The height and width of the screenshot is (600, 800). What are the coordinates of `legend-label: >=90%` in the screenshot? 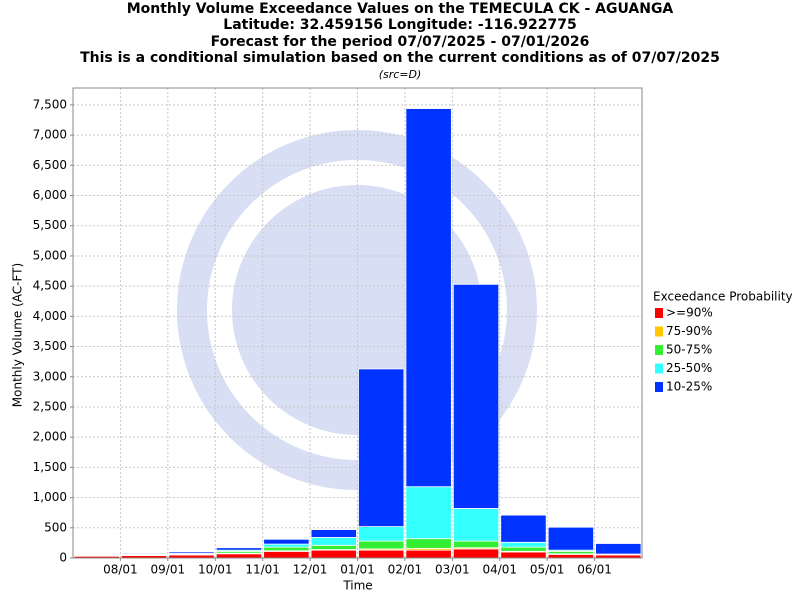 It's located at (689, 313).